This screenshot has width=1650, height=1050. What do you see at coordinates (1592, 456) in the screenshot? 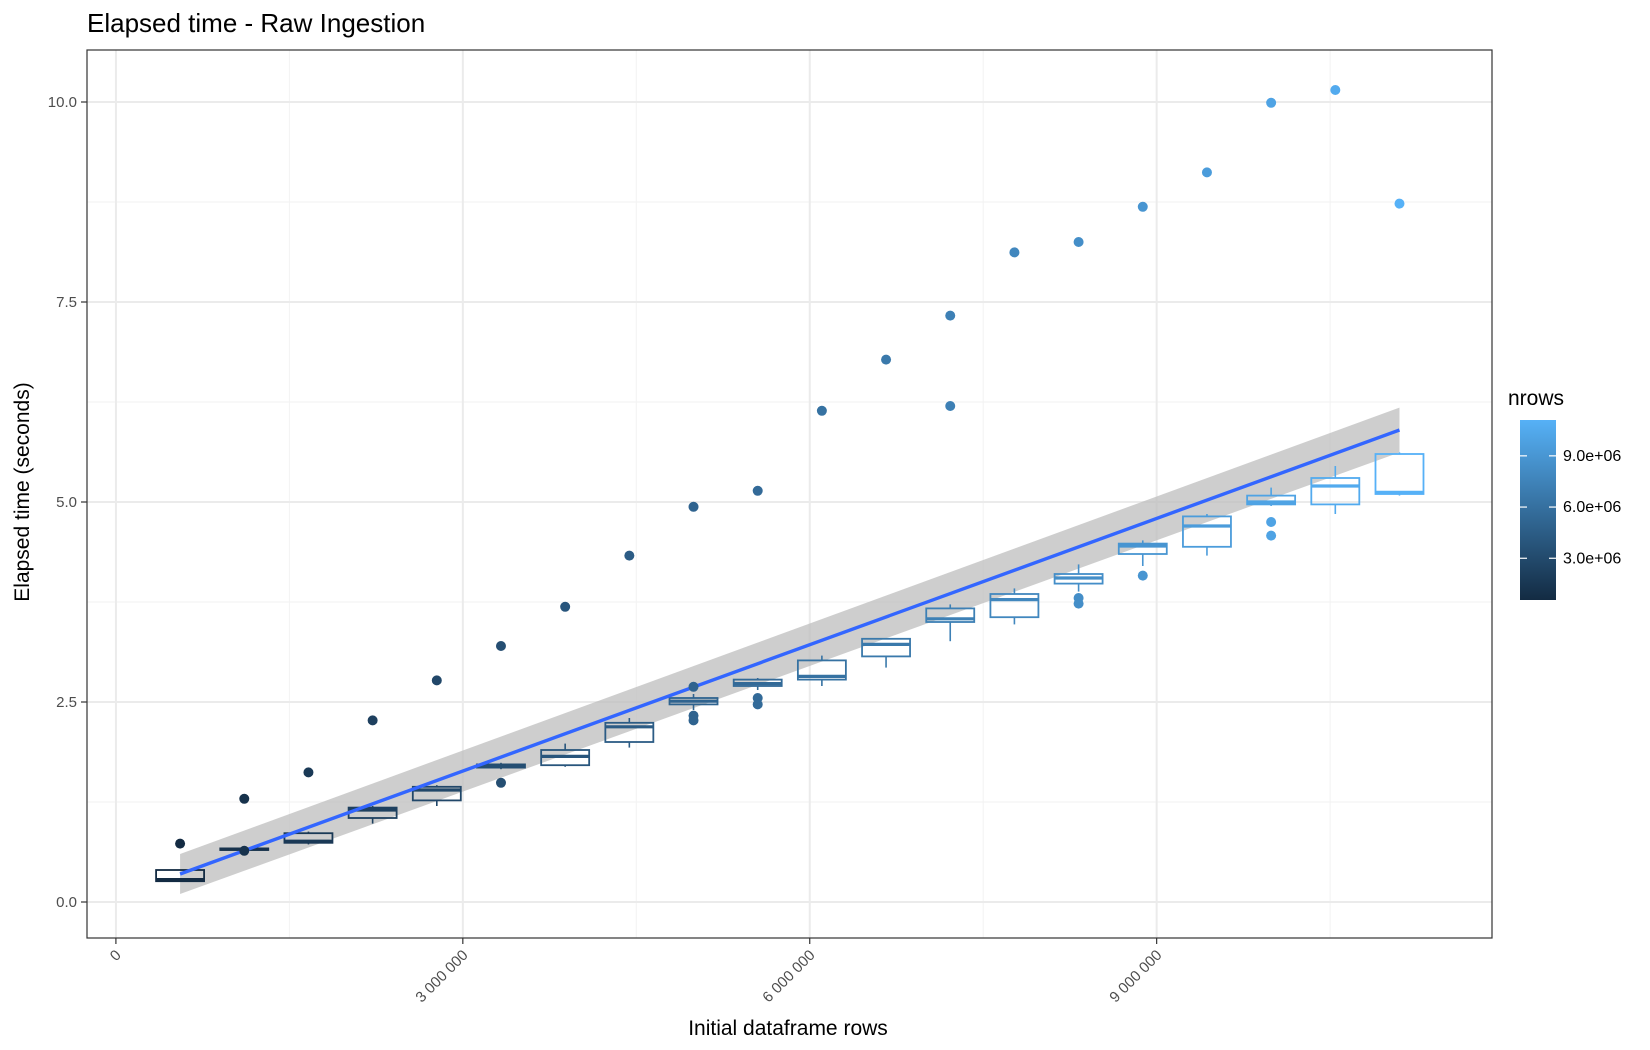
I see `legend-tick-label: 9.0e+06` at bounding box center [1592, 456].